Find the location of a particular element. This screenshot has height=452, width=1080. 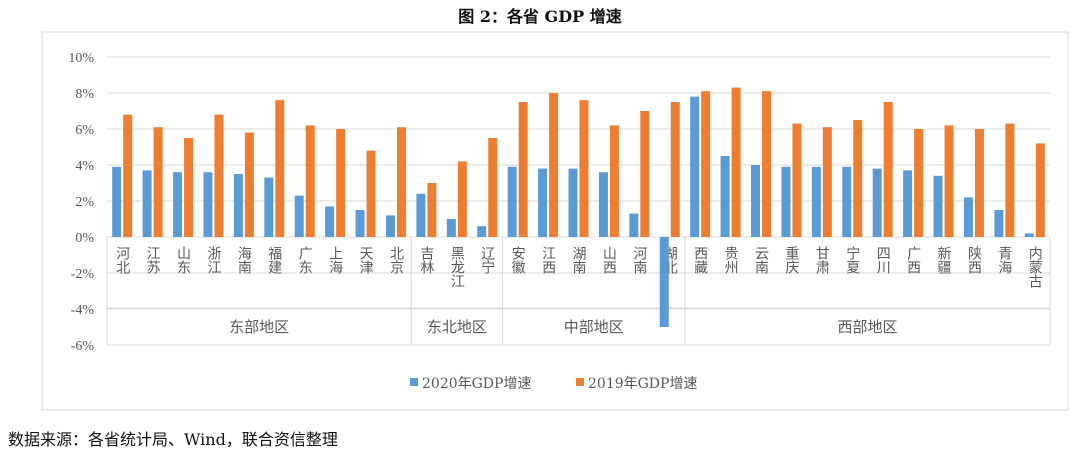

y-tick-label: -6% is located at coordinates (83, 346).